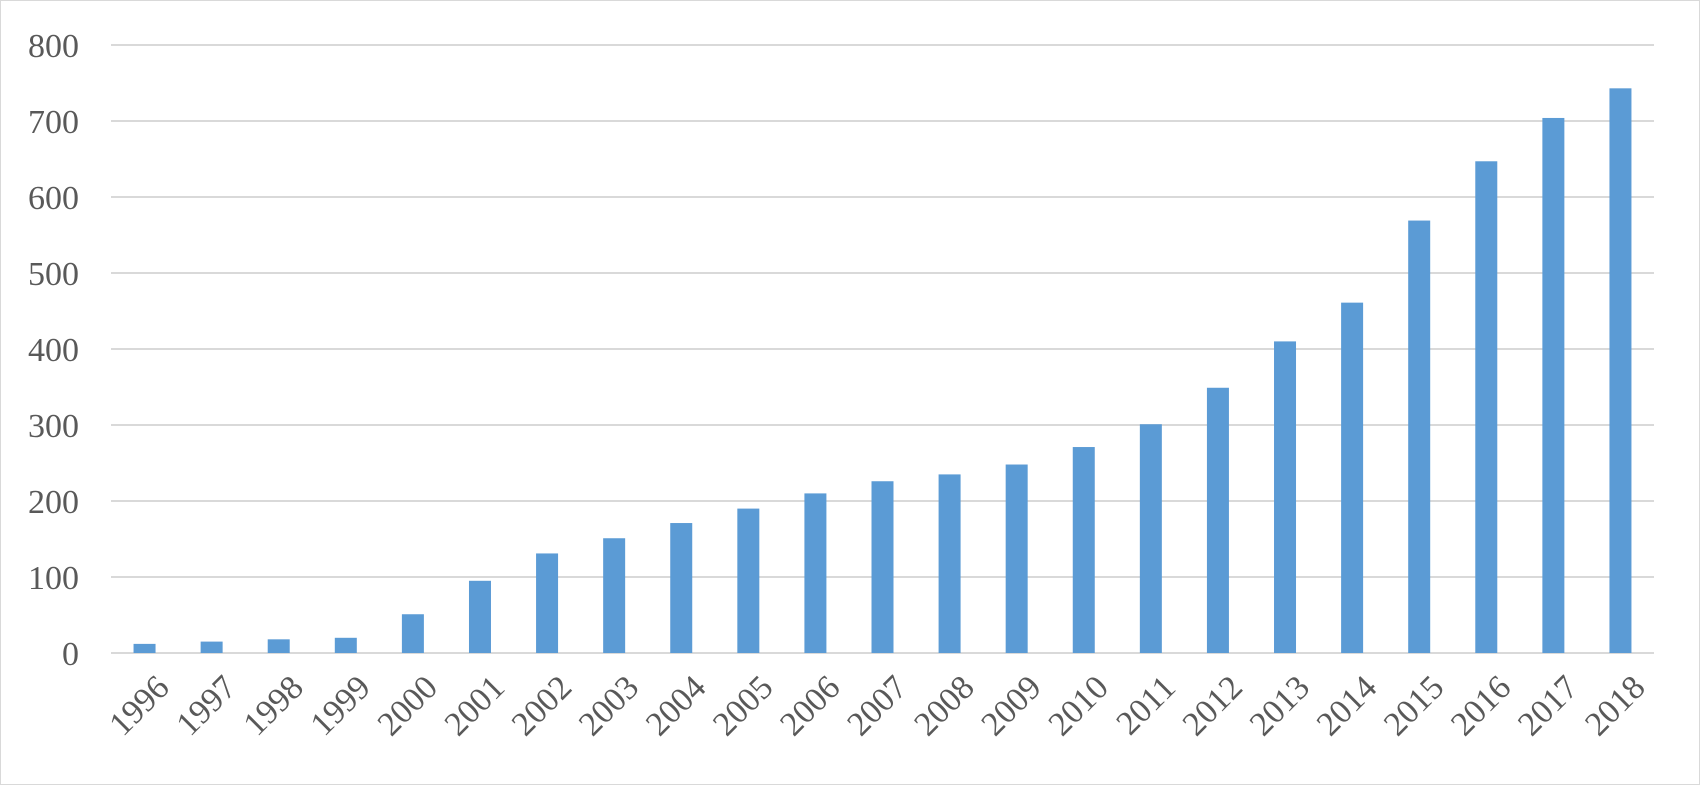  I want to click on y-tick-label: 200, so click(53, 502).